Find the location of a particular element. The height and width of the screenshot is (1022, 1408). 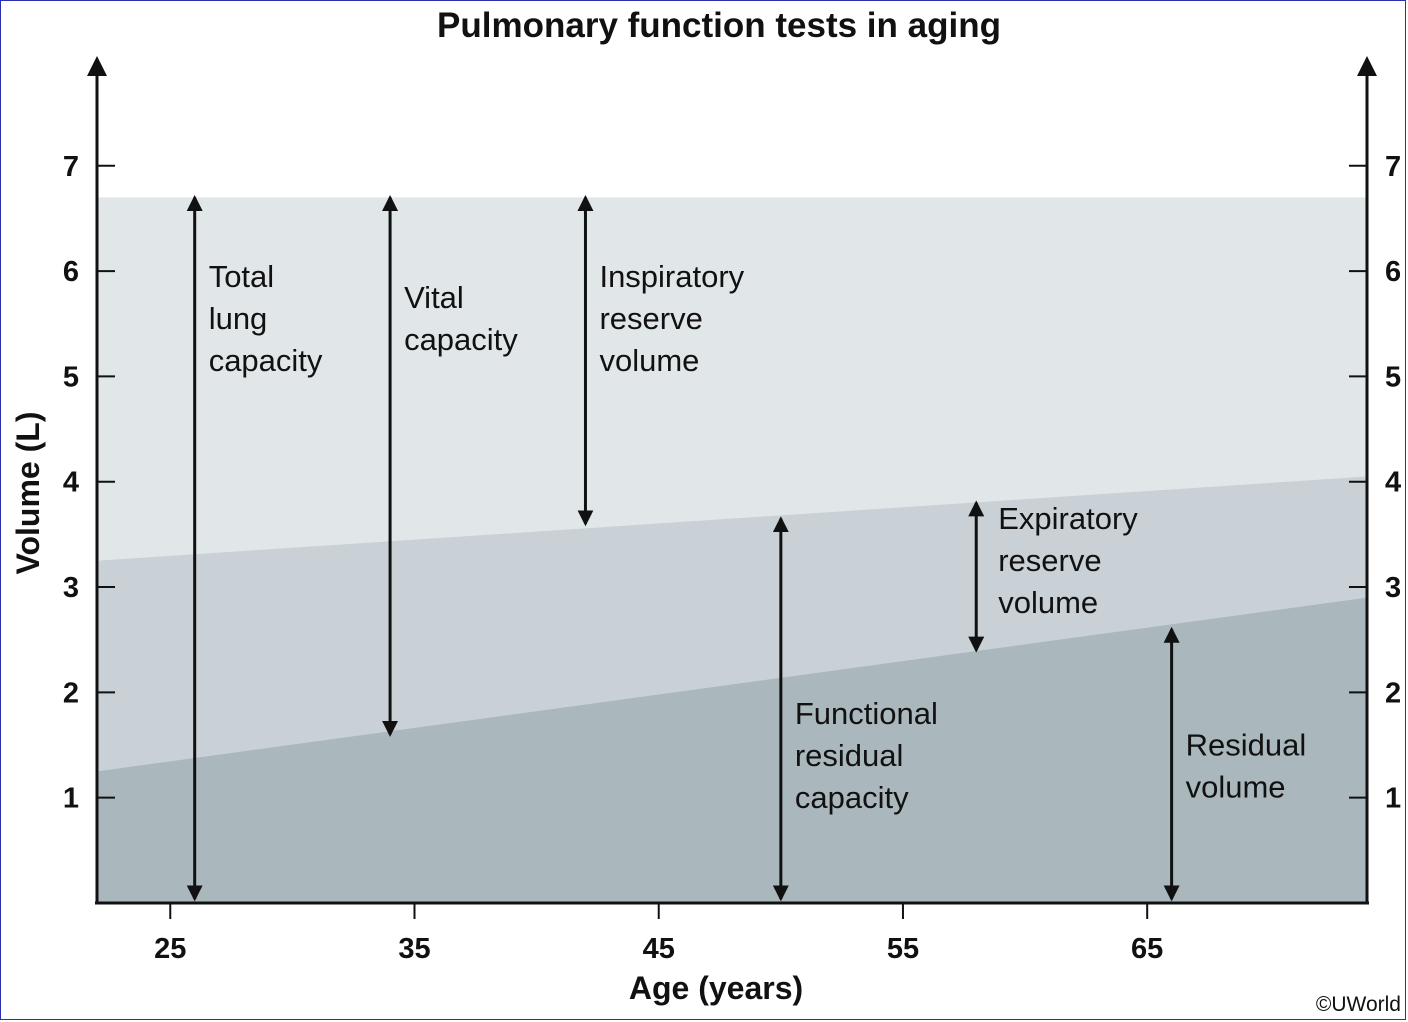

y-tick-label-left: 7 is located at coordinates (71, 167).